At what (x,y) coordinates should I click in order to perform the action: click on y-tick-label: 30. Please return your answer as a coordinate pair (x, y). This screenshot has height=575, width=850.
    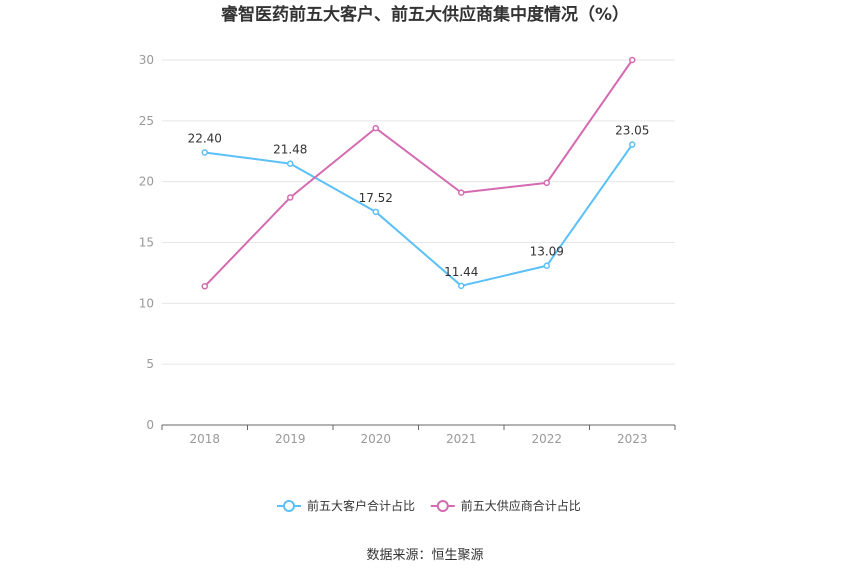
    Looking at the image, I should click on (146, 60).